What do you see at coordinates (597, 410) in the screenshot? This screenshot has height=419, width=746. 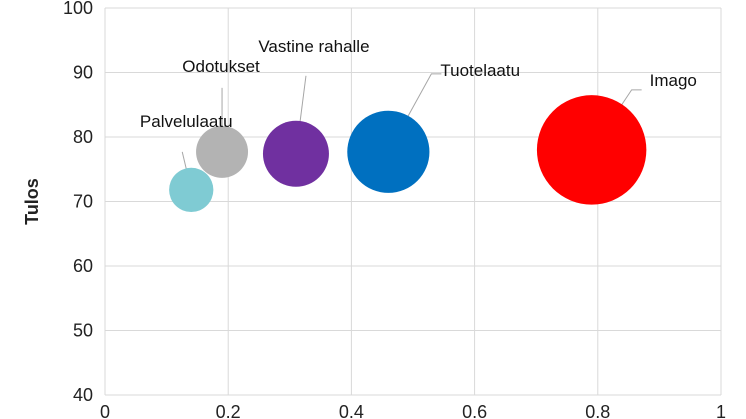 I see `x-tick-label: 0.8` at bounding box center [597, 410].